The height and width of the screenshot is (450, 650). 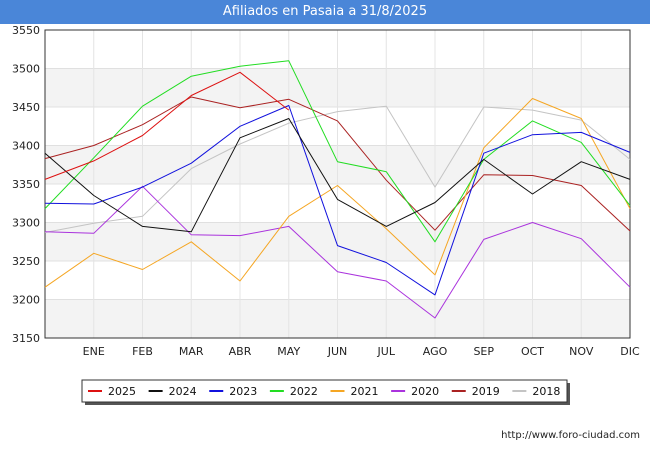 What do you see at coordinates (26, 338) in the screenshot?
I see `y-tick-label: 3150` at bounding box center [26, 338].